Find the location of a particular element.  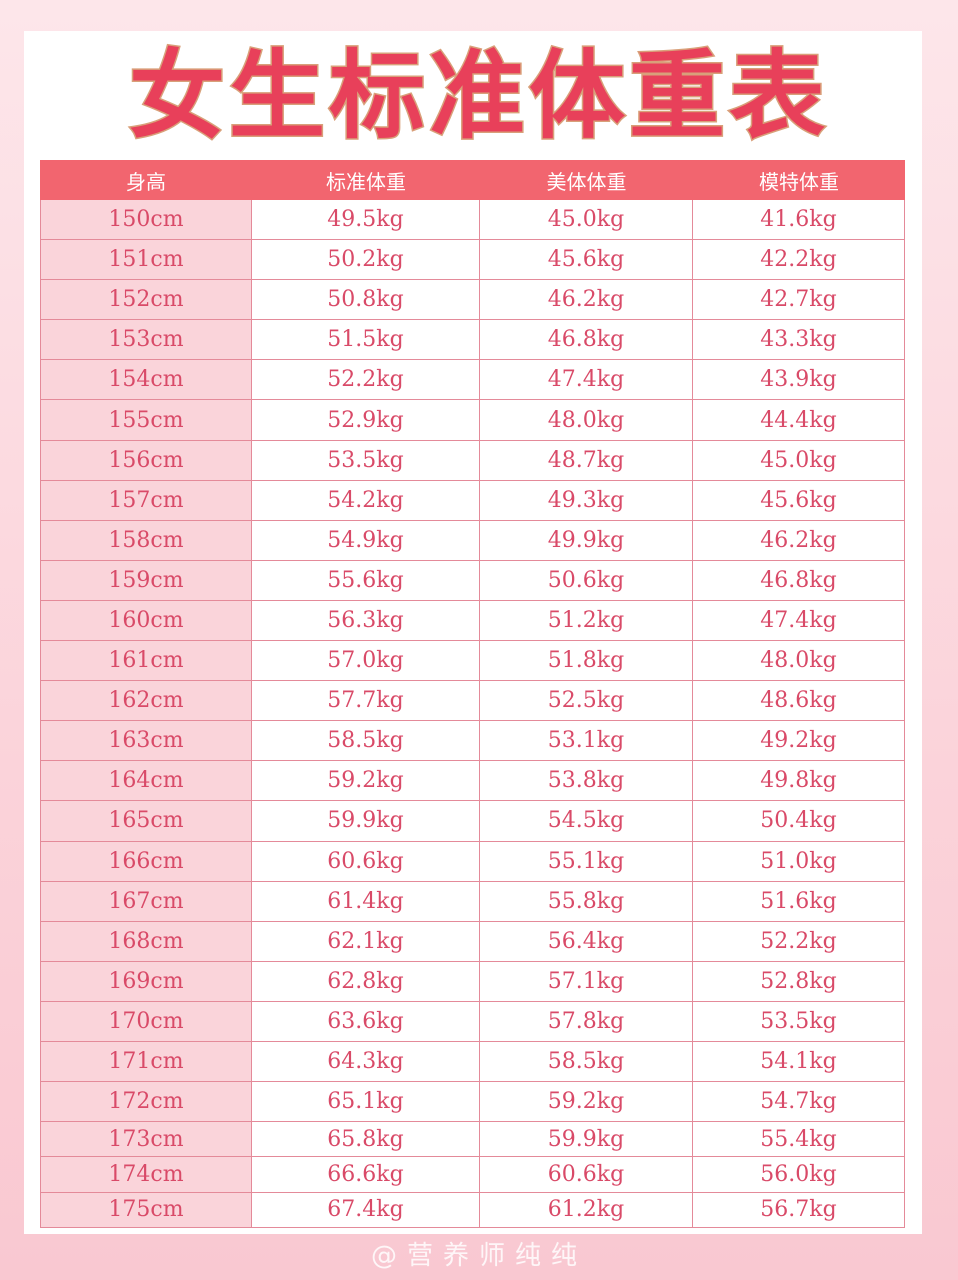

table-row: 151cm 50.2kg 45.6kg 42.2kg is located at coordinates (472, 260).